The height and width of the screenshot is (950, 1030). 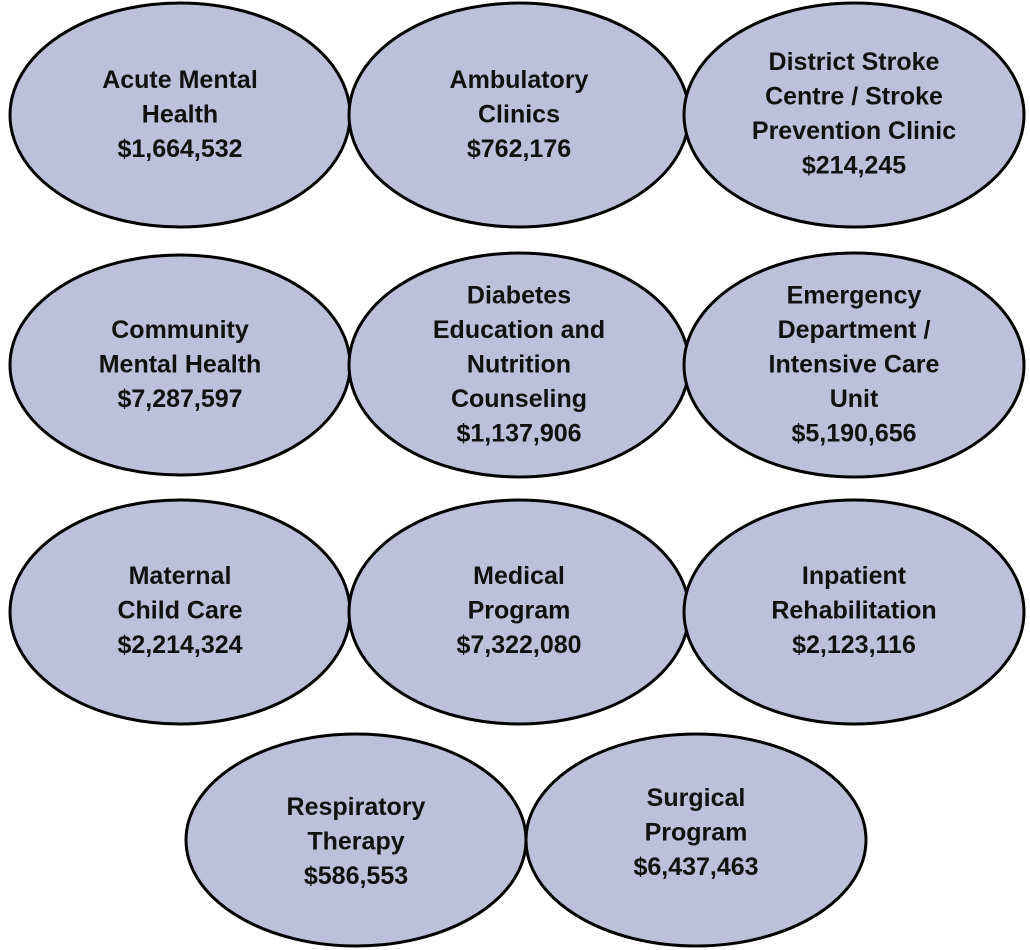 What do you see at coordinates (518, 645) in the screenshot?
I see `program-amount: $7,322,080` at bounding box center [518, 645].